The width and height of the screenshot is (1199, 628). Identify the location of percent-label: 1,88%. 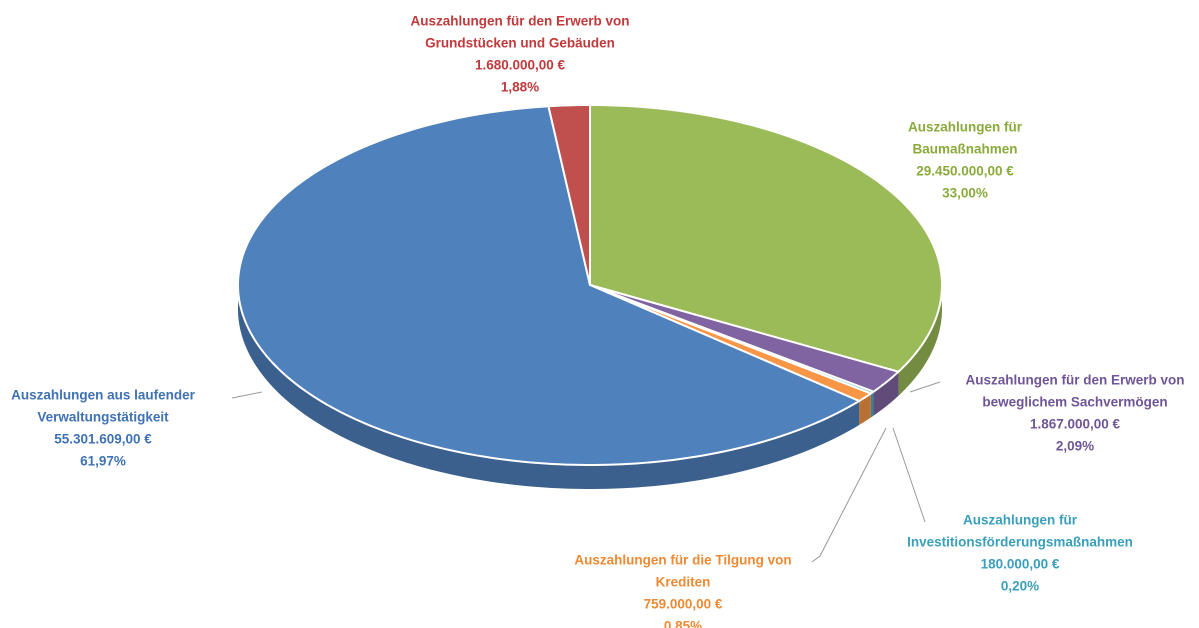
(520, 87).